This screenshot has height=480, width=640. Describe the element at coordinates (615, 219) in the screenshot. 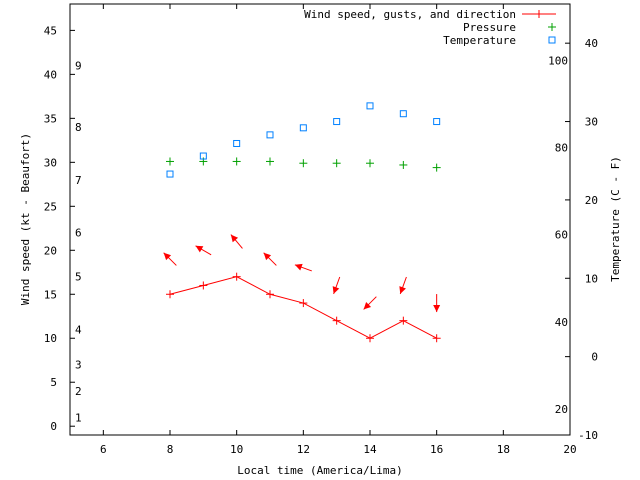

I see `y2-axis-label: Temperature (C - F)` at that location.